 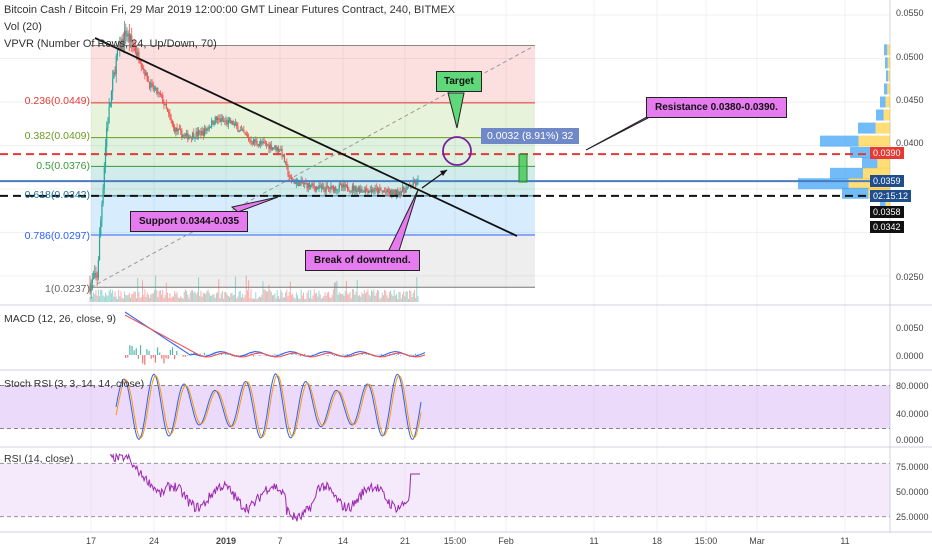 I want to click on vol-indicator-label: Vol (20), so click(x=23, y=27).